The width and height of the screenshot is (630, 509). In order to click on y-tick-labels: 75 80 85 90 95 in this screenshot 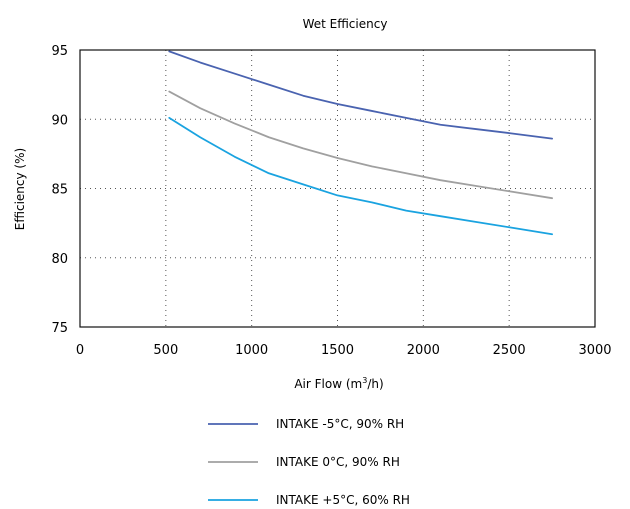, I will do `click(59, 190)`.